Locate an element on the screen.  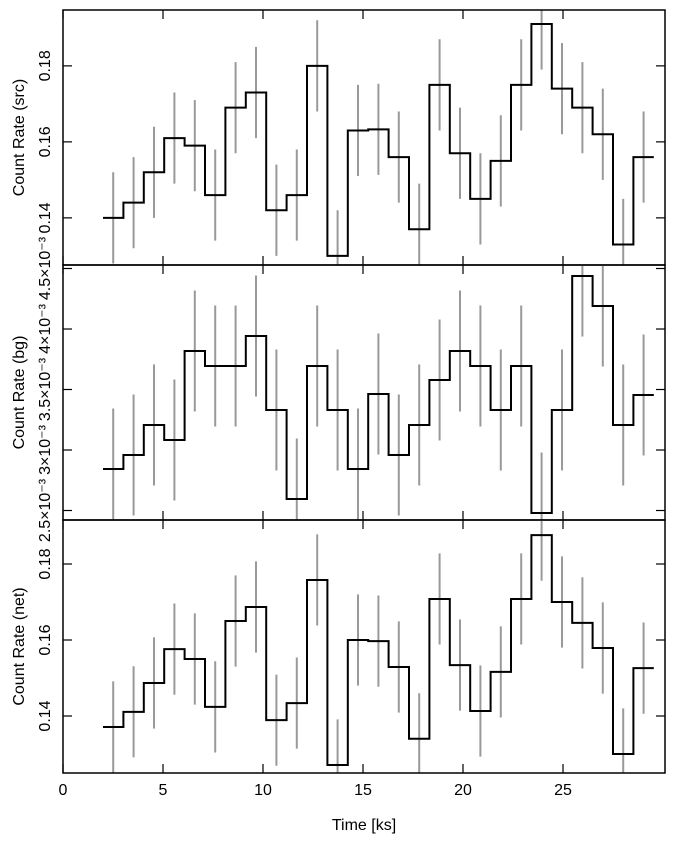
x-tick-label: 10 is located at coordinates (263, 790).